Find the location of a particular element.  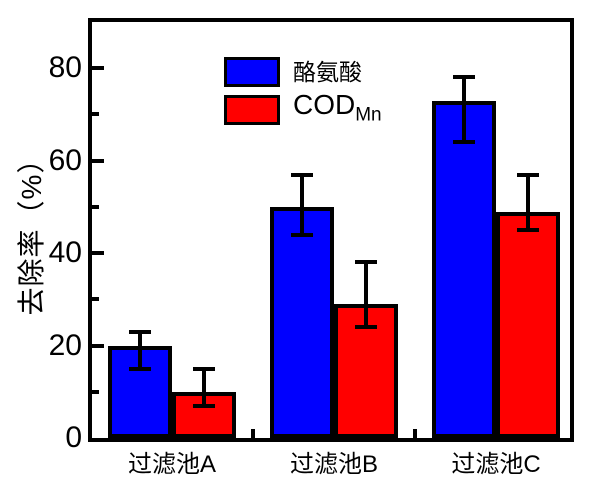

y-tick-label: 80 is located at coordinates (65, 68).